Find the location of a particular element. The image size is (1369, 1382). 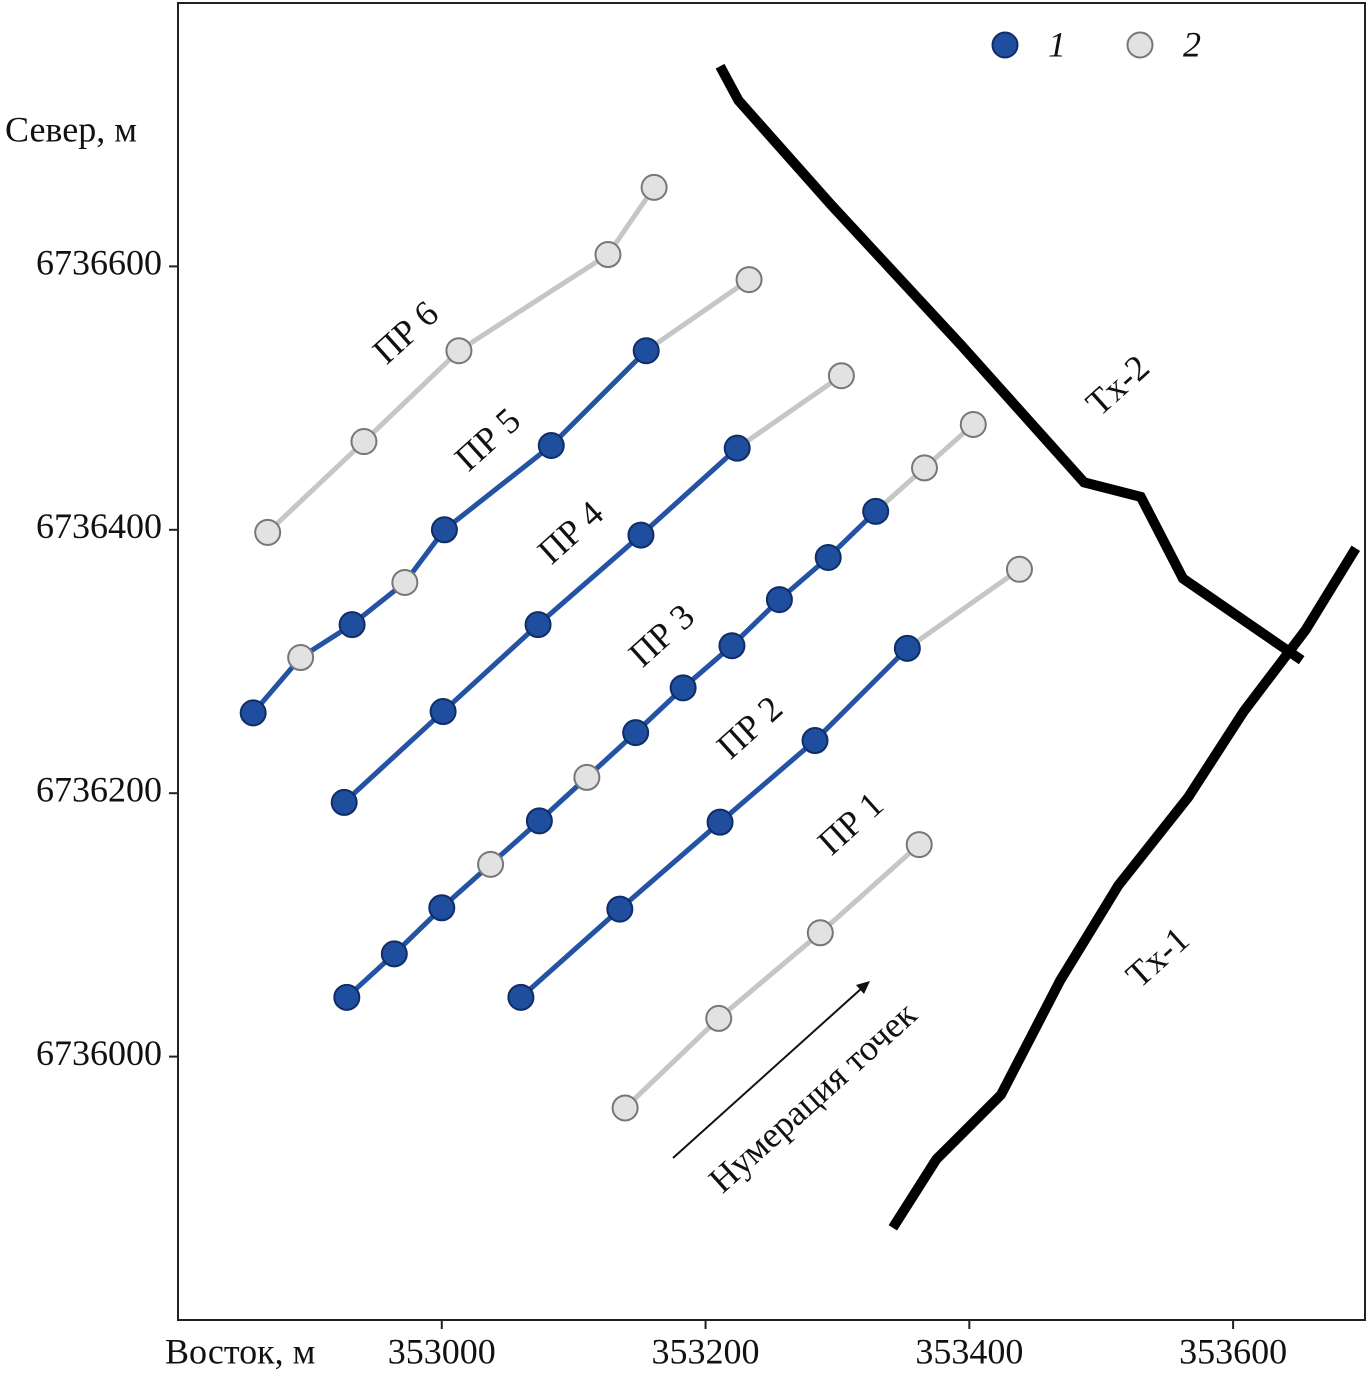

profile-line is located at coordinates (772, 976).